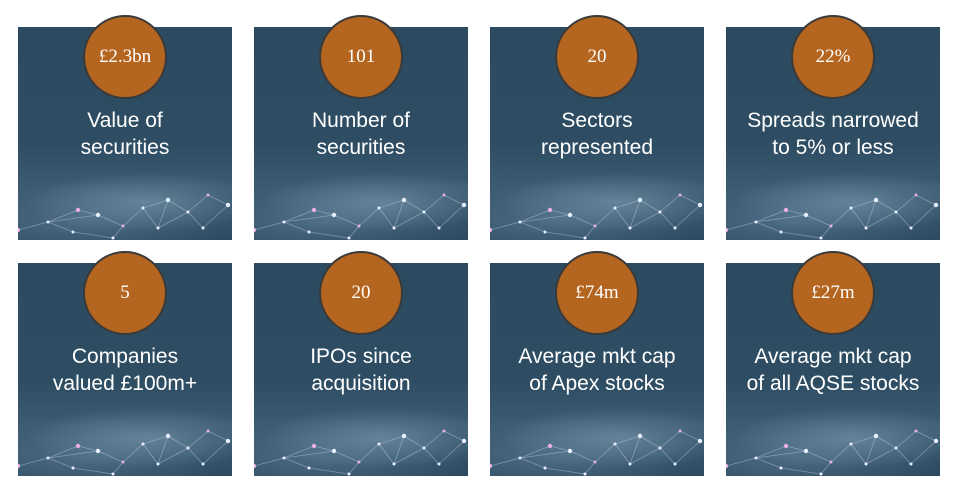 The width and height of the screenshot is (967, 486). I want to click on stat-label: Number of securities, so click(361, 134).